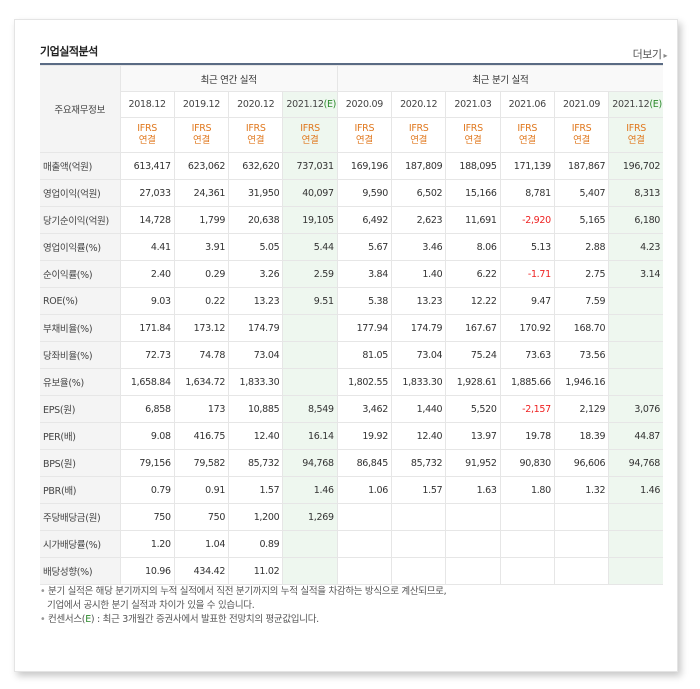 The height and width of the screenshot is (689, 700). What do you see at coordinates (256, 166) in the screenshot?
I see `table-cell: 632,620` at bounding box center [256, 166].